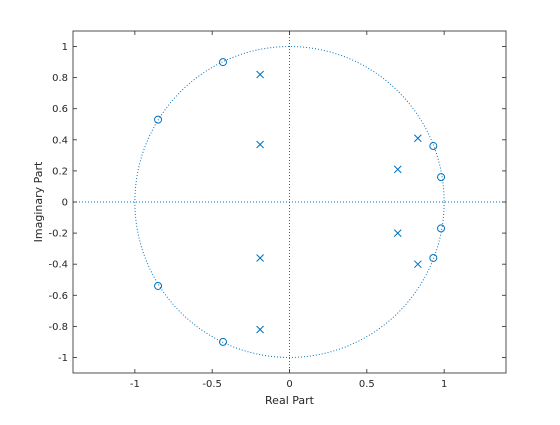  I want to click on x-tick-label: 1, so click(444, 384).